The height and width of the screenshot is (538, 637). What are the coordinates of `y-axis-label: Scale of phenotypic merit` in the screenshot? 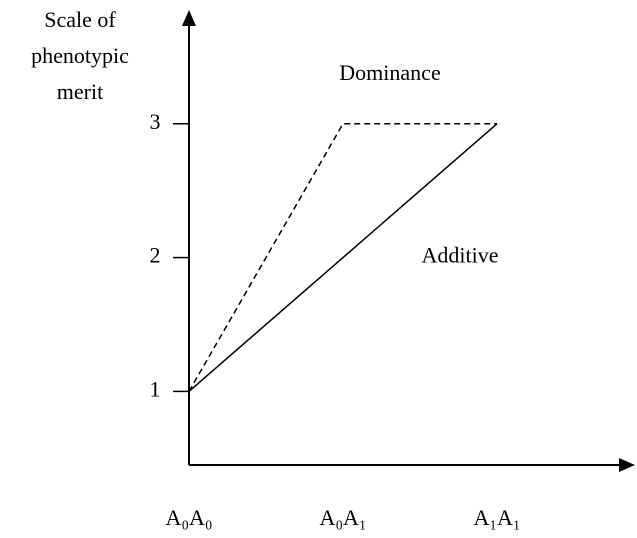 It's located at (80, 55).